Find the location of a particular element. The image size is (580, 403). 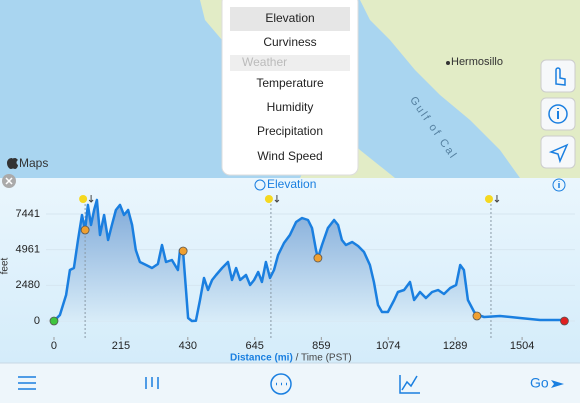

x-tick-label: 430 is located at coordinates (188, 346).